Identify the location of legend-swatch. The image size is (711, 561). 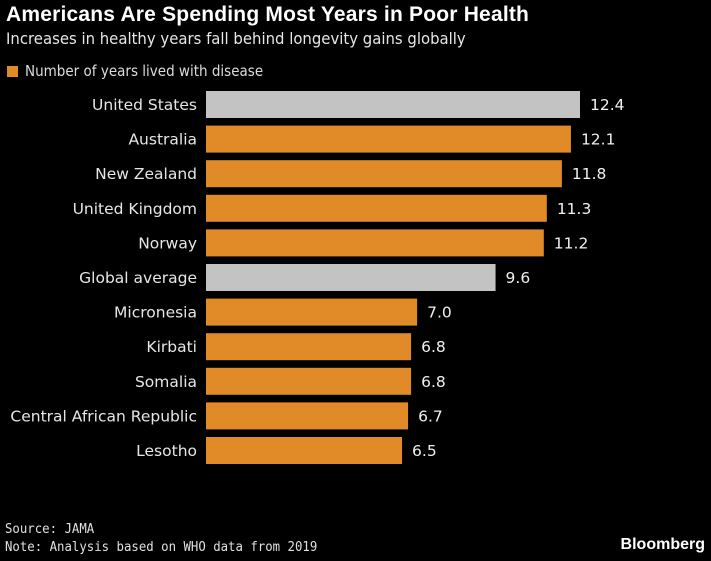
(12, 71).